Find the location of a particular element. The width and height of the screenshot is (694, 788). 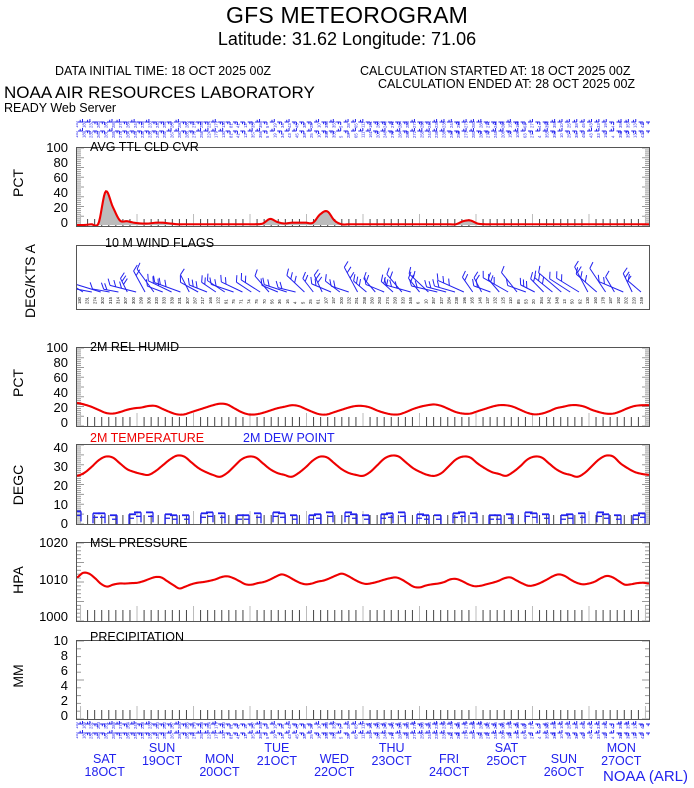

day-label-22oct: WED 22OCT is located at coordinates (334, 766).